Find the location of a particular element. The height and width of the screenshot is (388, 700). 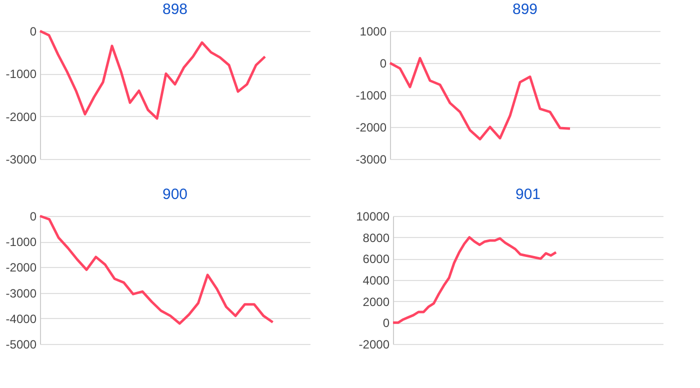

y-tick-label: 10000 is located at coordinates (373, 217).